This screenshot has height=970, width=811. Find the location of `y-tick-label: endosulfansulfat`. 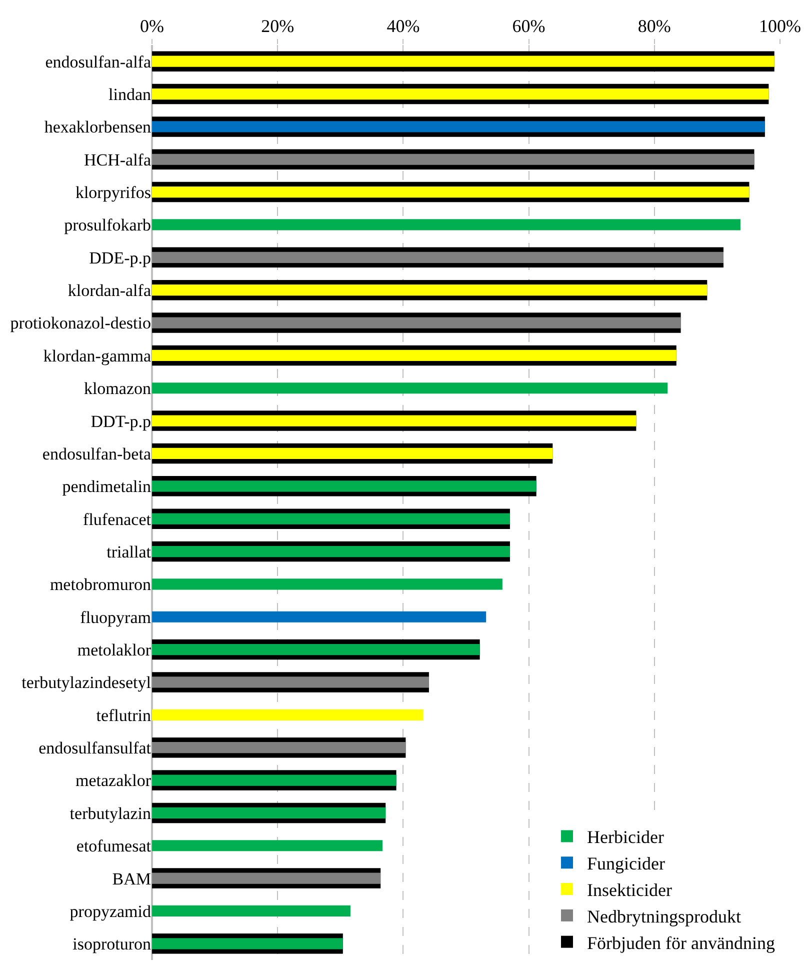

y-tick-label: endosulfansulfat is located at coordinates (95, 748).